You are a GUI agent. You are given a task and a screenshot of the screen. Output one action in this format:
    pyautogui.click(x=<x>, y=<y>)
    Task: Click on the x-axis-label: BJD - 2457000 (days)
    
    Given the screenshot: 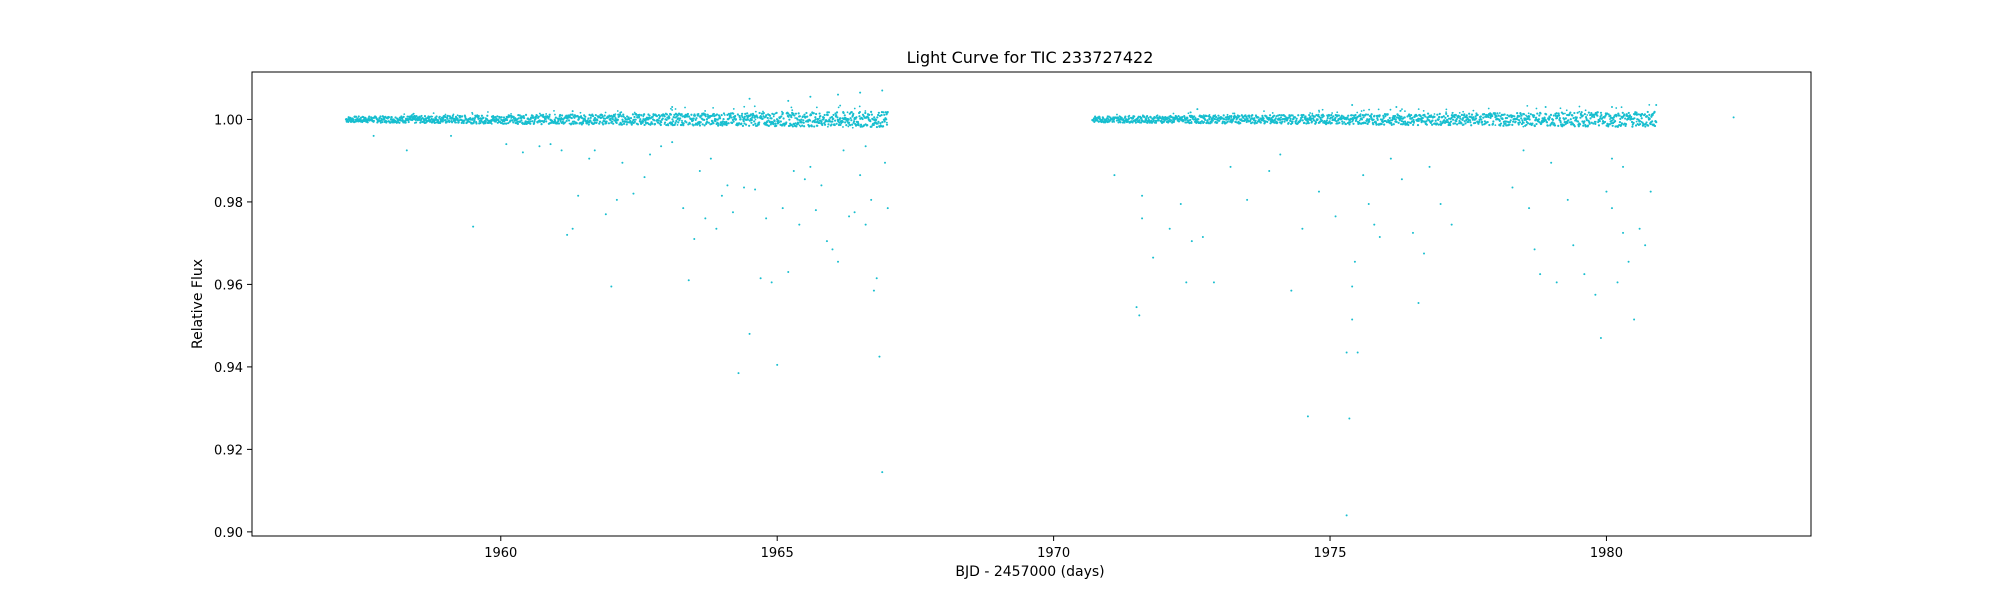 What is the action you would take?
    pyautogui.click(x=1029, y=572)
    